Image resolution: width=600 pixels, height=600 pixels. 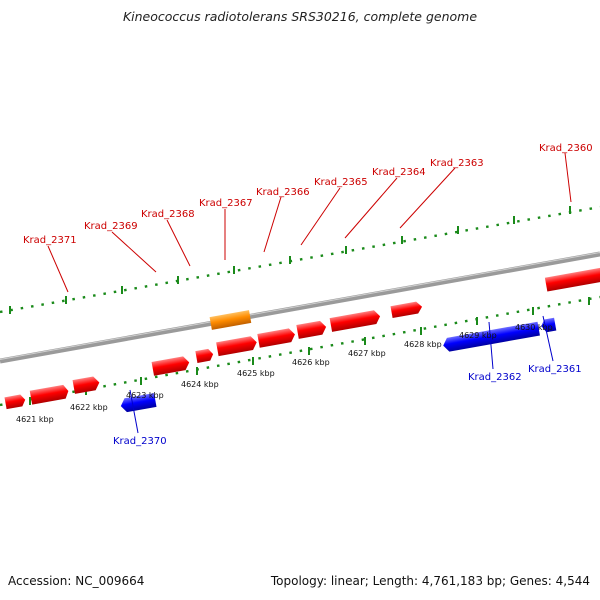 What do you see at coordinates (338, 365) in the screenshot?
I see `reverse-genes` at bounding box center [338, 365].